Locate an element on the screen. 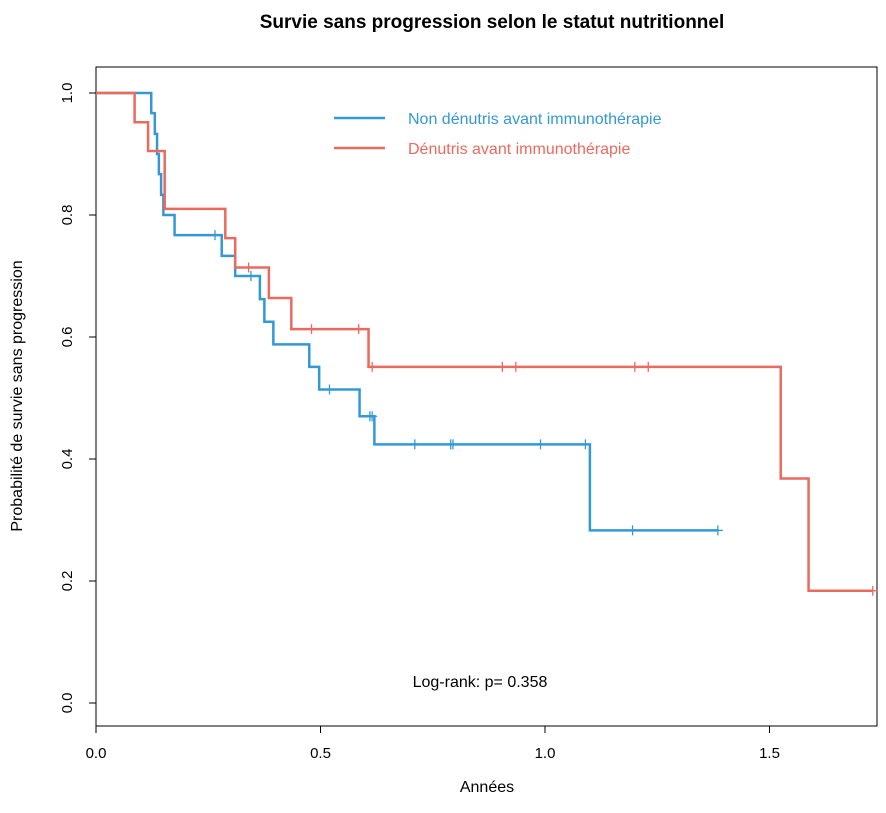 The height and width of the screenshot is (813, 886). y-axis-label: Probabilité de survie sans progression is located at coordinates (17, 395).